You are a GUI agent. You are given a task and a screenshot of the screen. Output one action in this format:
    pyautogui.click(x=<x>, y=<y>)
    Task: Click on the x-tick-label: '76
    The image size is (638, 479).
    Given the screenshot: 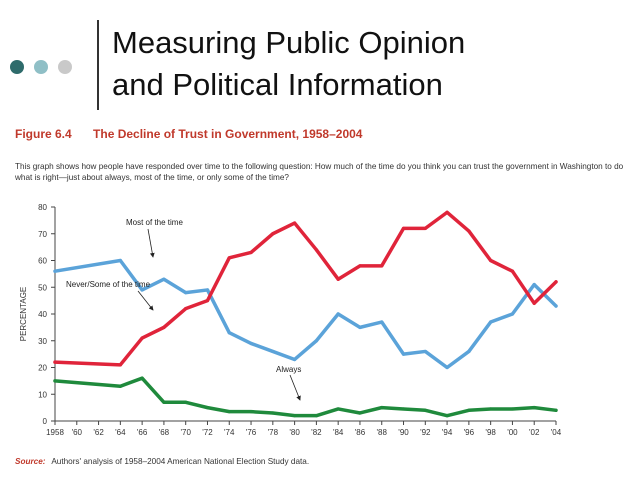 What is the action you would take?
    pyautogui.click(x=251, y=432)
    